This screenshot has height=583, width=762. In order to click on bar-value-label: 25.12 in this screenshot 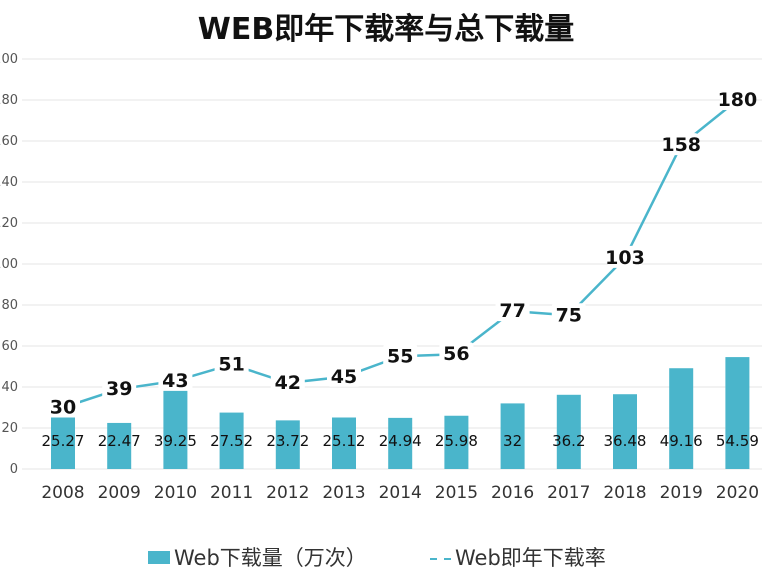, I will do `click(344, 441)`.